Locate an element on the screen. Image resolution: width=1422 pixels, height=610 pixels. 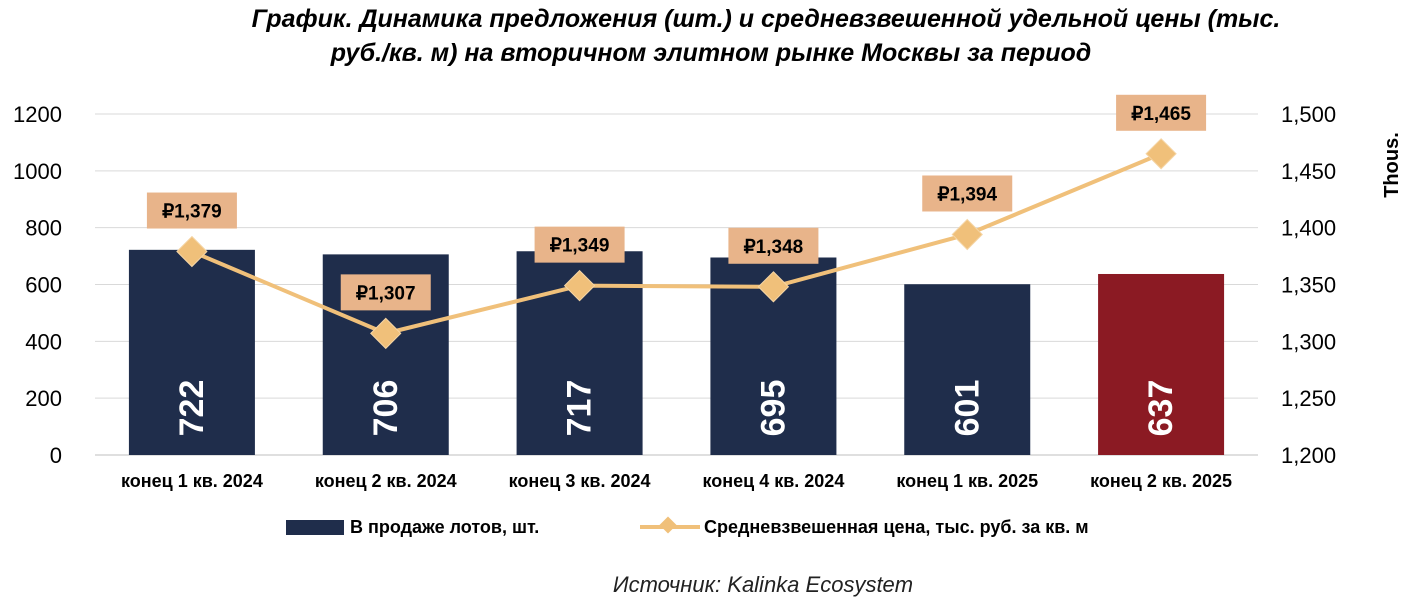
left-axis-tick-label: 1200 is located at coordinates (37, 114).